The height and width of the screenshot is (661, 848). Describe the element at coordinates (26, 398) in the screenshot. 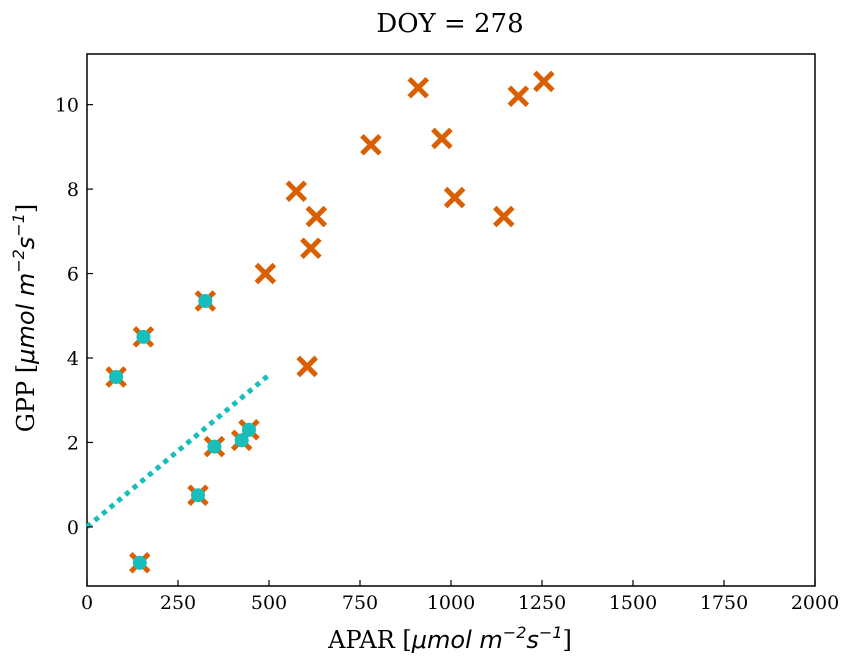

I see `y-axis-label-prefix: GPP [` at that location.